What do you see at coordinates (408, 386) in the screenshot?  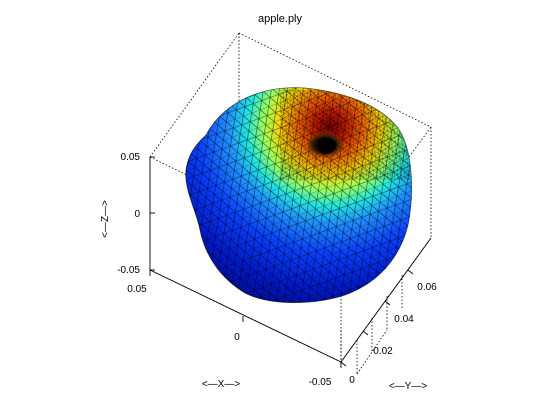 I see `y-axis-label: <—Y—>` at bounding box center [408, 386].